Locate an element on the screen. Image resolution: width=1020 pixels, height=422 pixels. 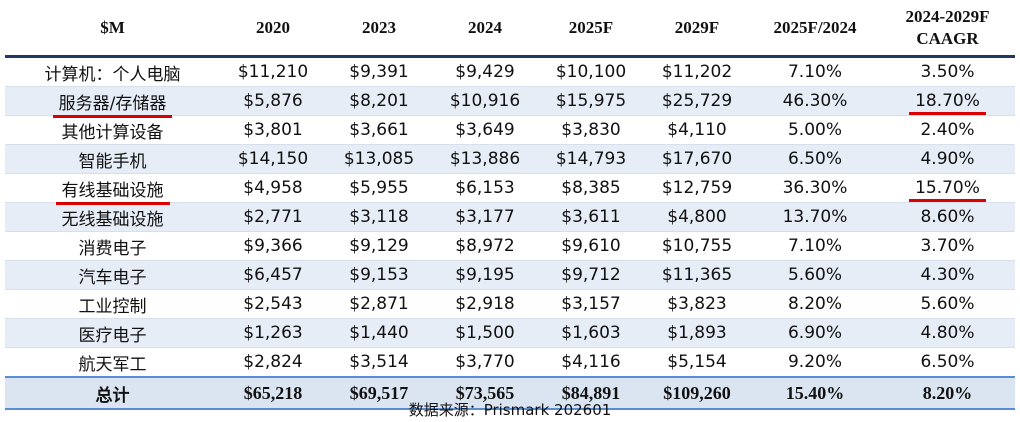
cell-text: $6,457 is located at coordinates (273, 275).